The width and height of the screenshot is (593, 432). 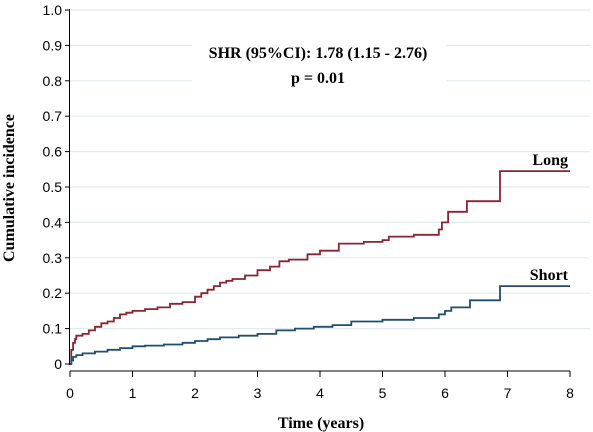 What do you see at coordinates (53, 187) in the screenshot?
I see `y-tick-label: 0.5` at bounding box center [53, 187].